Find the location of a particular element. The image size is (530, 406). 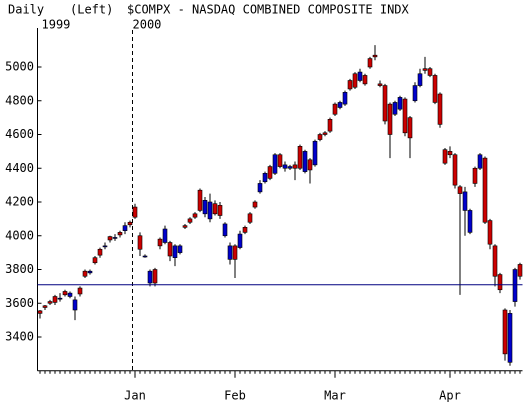

year-label: 2000 is located at coordinates (147, 25).